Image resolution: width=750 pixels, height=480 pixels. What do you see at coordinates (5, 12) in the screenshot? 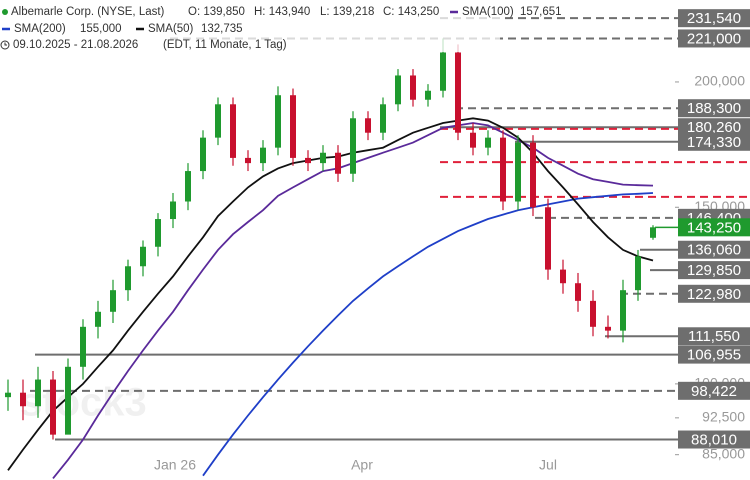
I see `instrument-dot` at bounding box center [5, 12].